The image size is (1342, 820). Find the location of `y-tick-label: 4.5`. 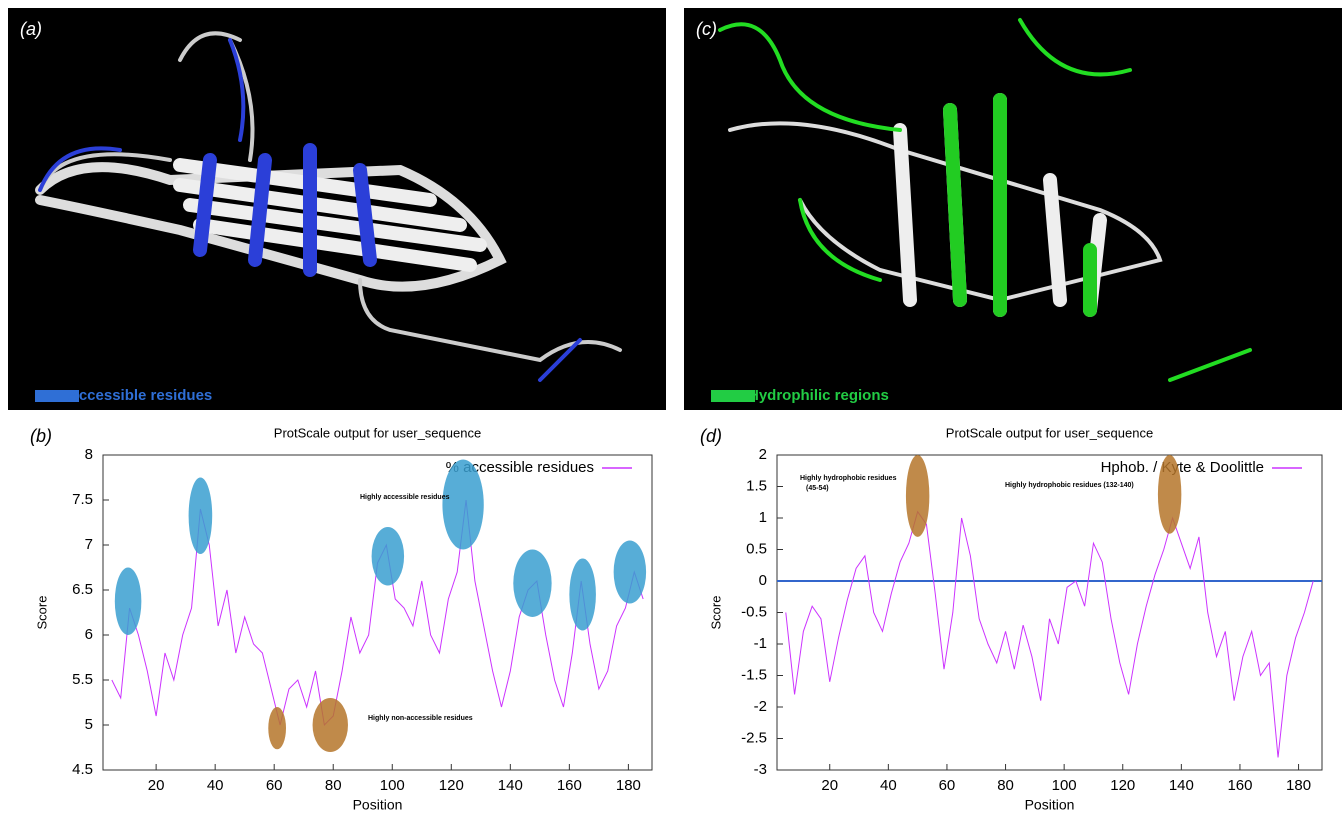

y-tick-label: 4.5 is located at coordinates (82, 769).